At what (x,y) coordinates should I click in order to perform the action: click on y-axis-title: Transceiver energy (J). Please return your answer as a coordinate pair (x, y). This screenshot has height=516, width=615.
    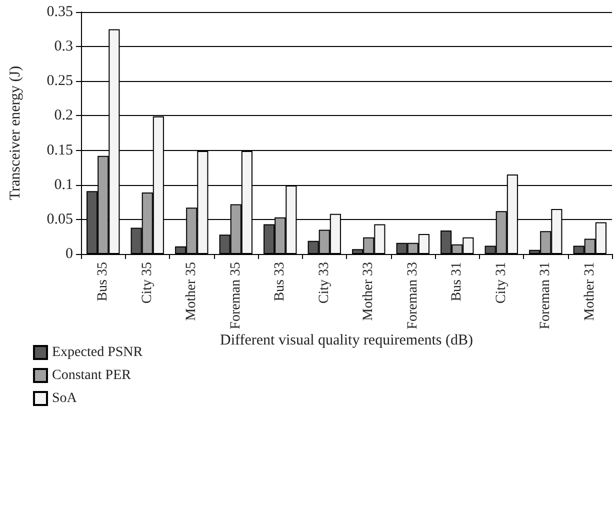
    Looking at the image, I should click on (16, 133).